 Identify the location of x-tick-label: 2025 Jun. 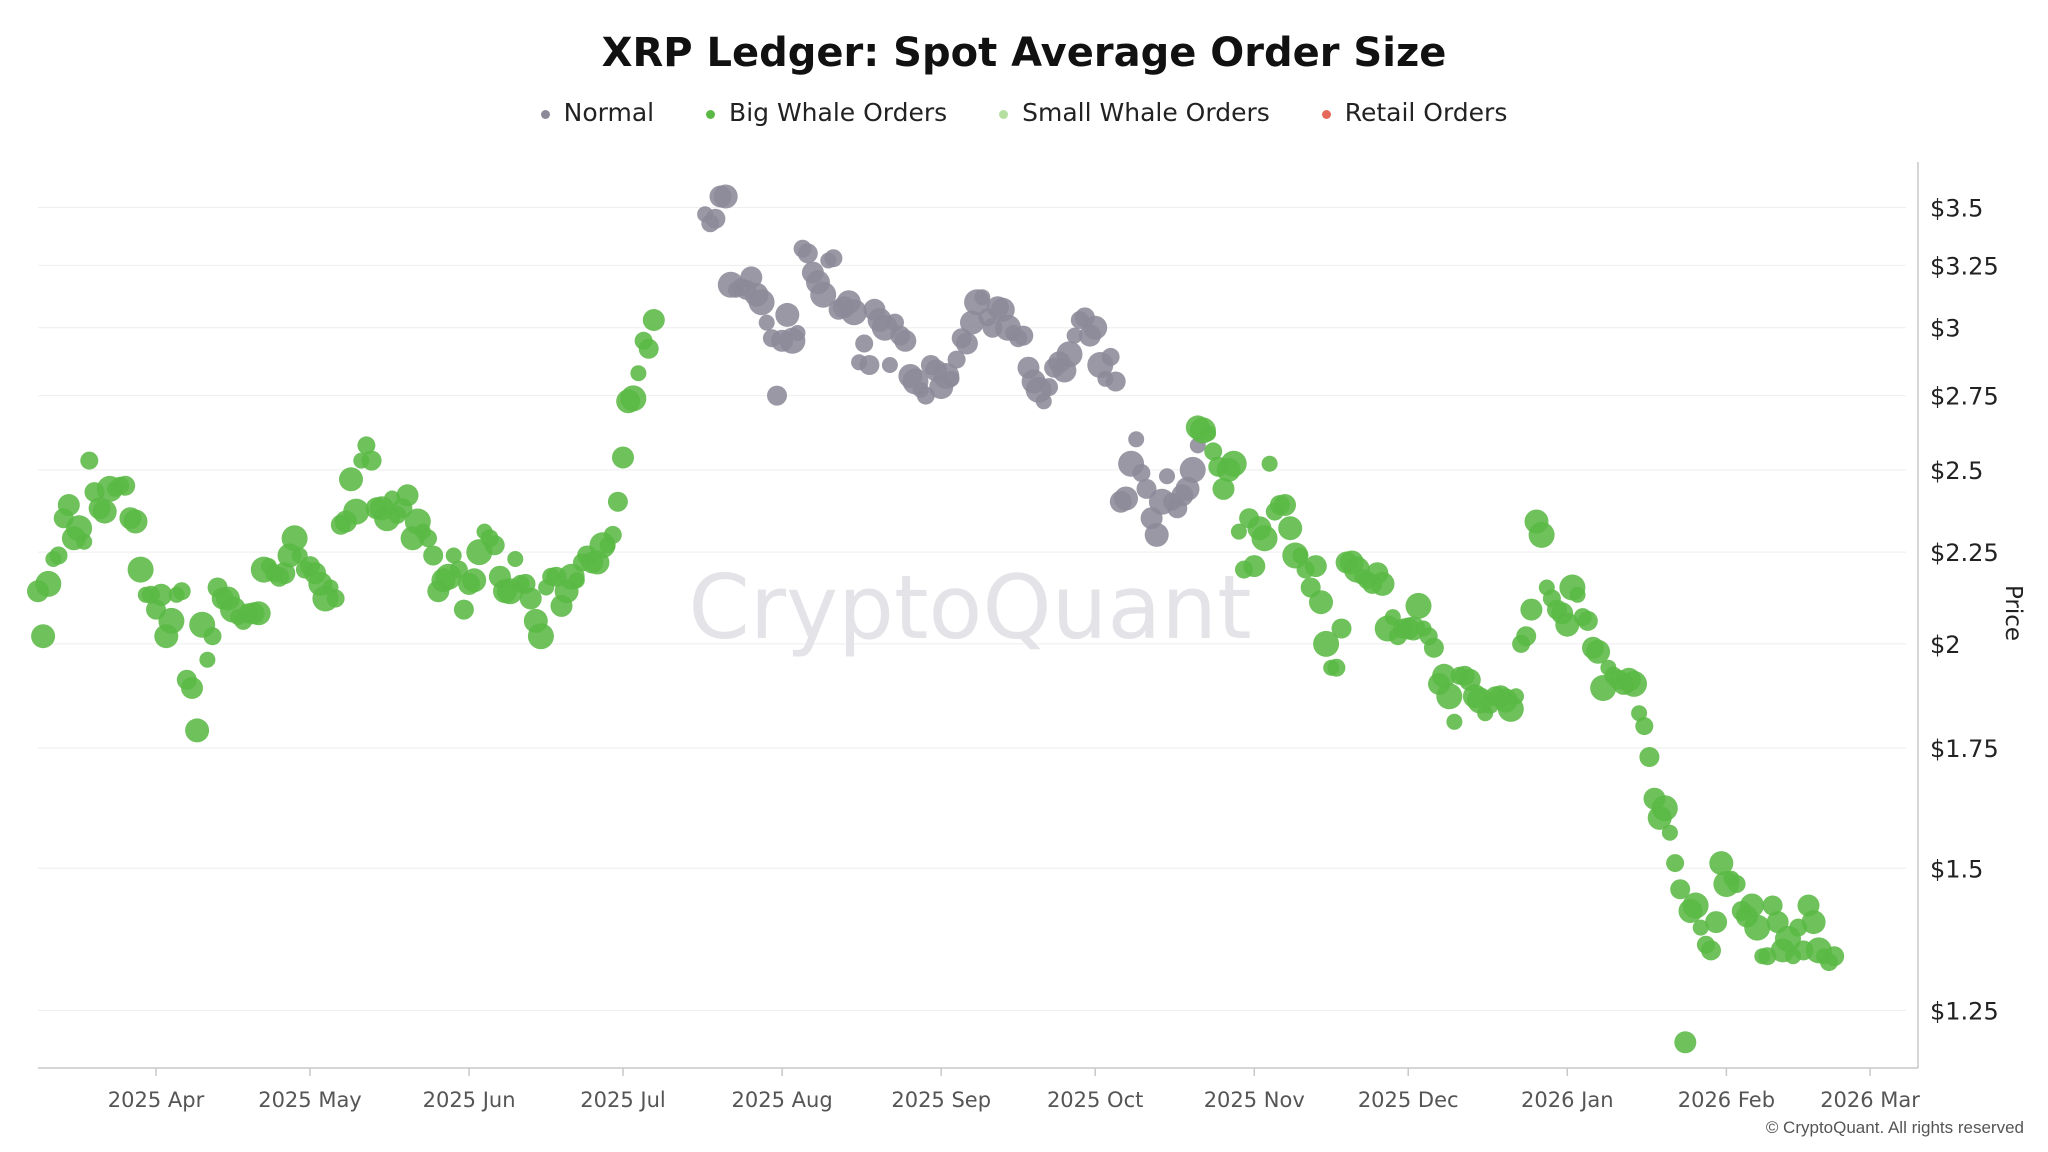
(469, 1100).